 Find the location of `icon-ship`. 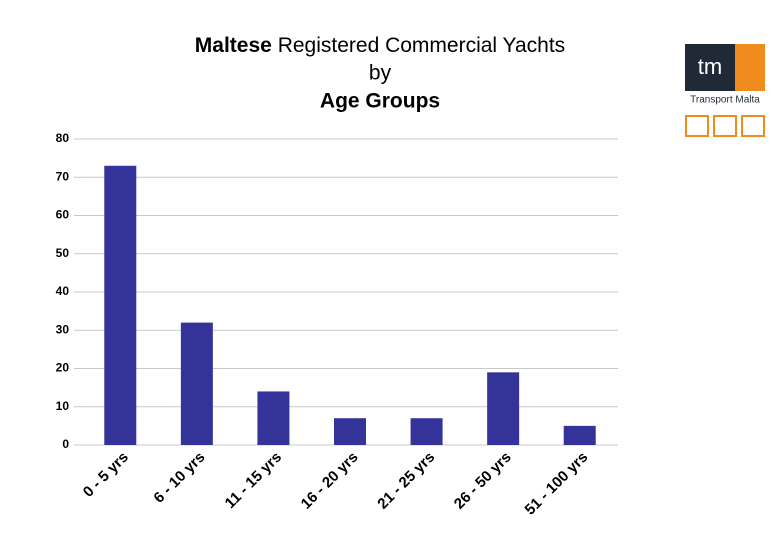

icon-ship is located at coordinates (697, 126).